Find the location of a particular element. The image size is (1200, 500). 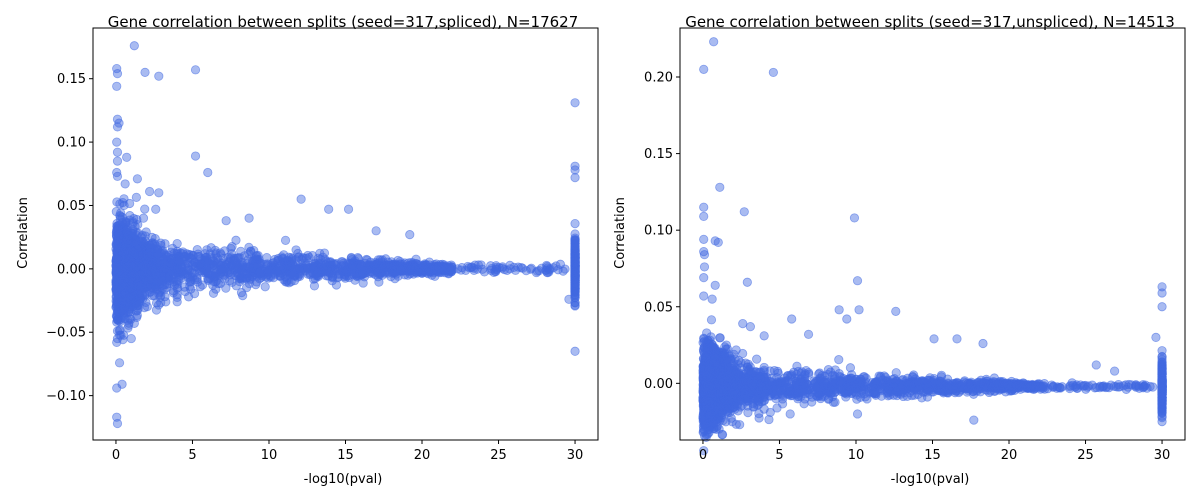

x-axis-label: -log10(pval) is located at coordinates (930, 479).